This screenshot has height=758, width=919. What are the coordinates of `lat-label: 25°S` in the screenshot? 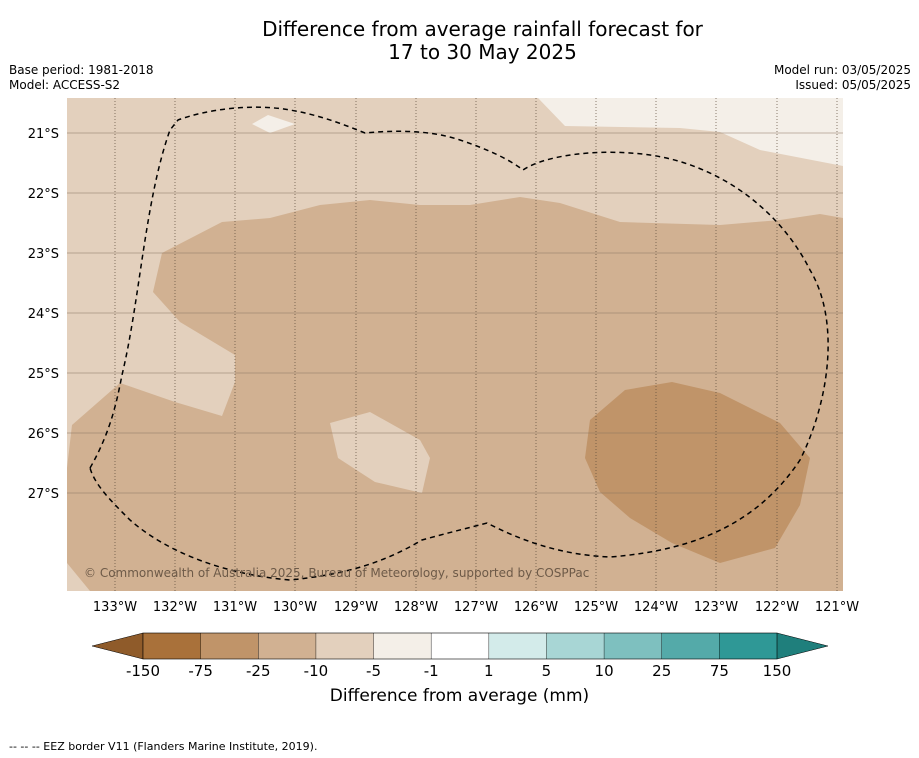 It's located at (43, 374).